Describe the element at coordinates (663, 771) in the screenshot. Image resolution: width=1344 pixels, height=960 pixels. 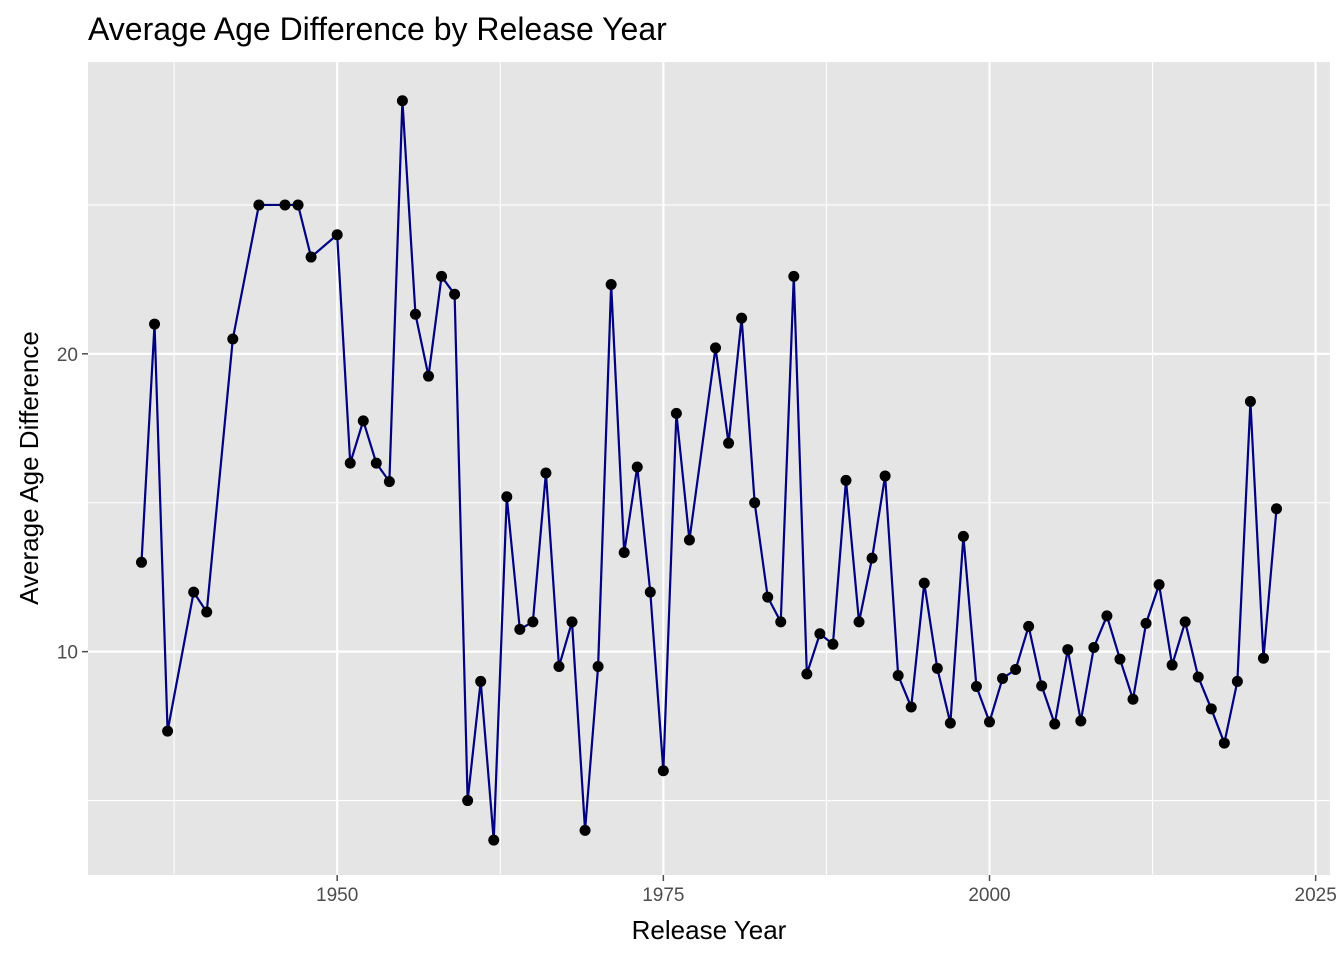
I see `data-point-1975` at that location.